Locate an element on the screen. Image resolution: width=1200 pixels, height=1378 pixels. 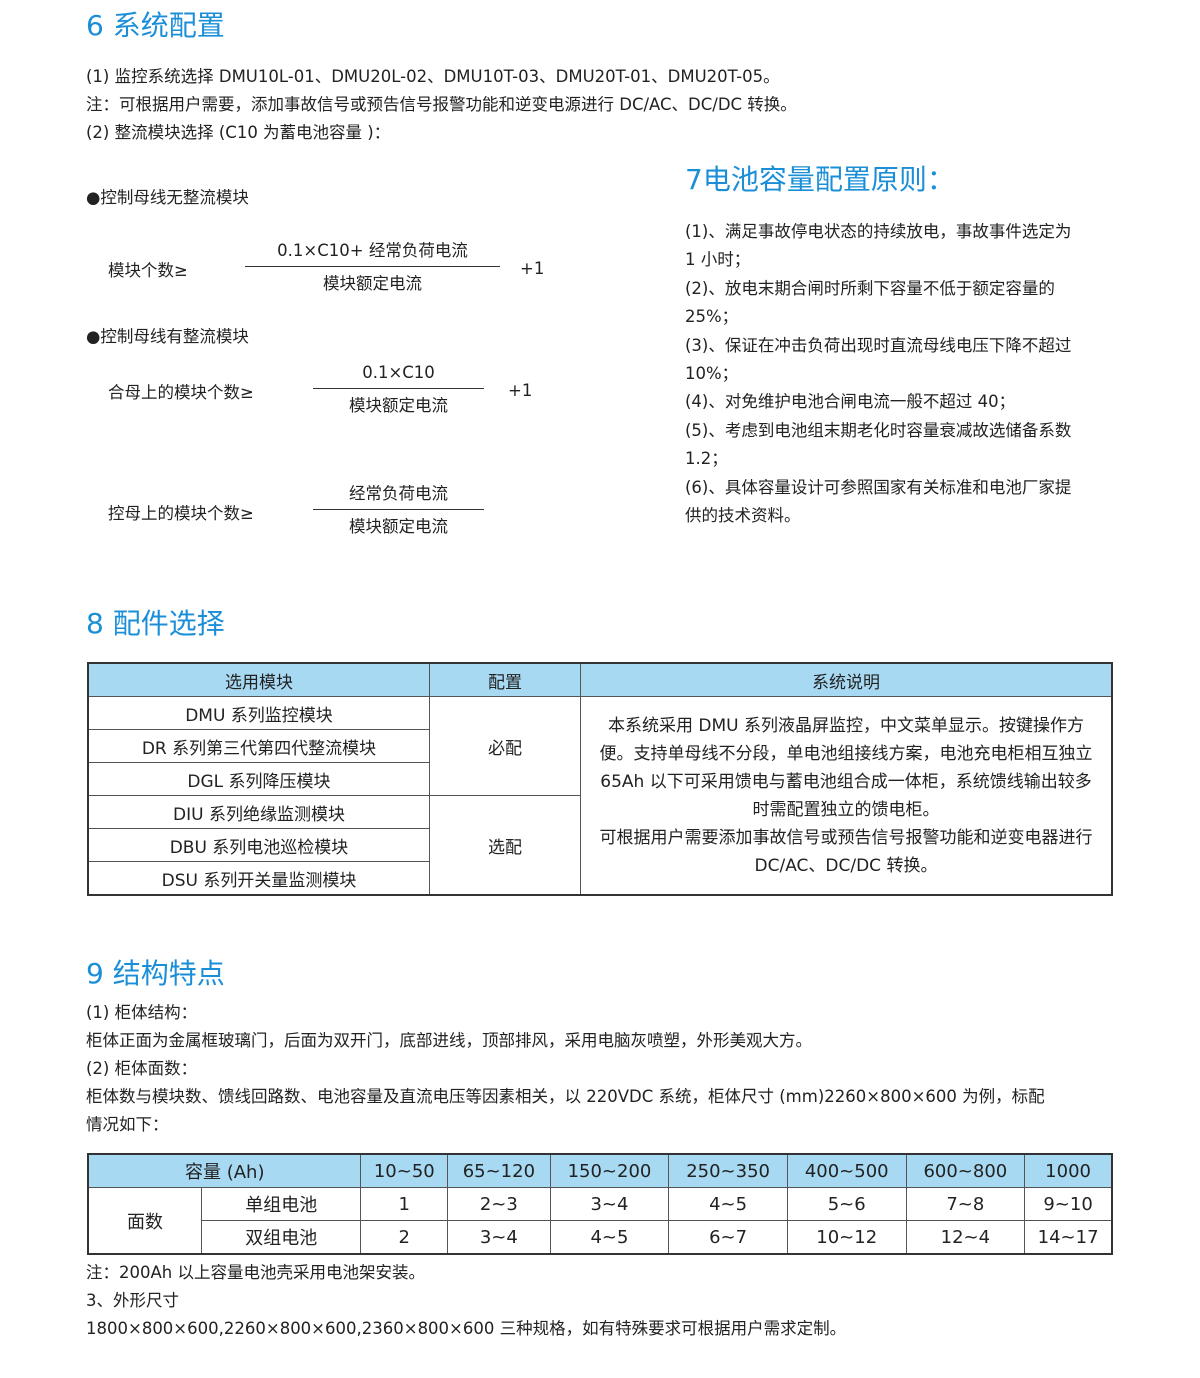
col-header: 系统说明 is located at coordinates (846, 679).